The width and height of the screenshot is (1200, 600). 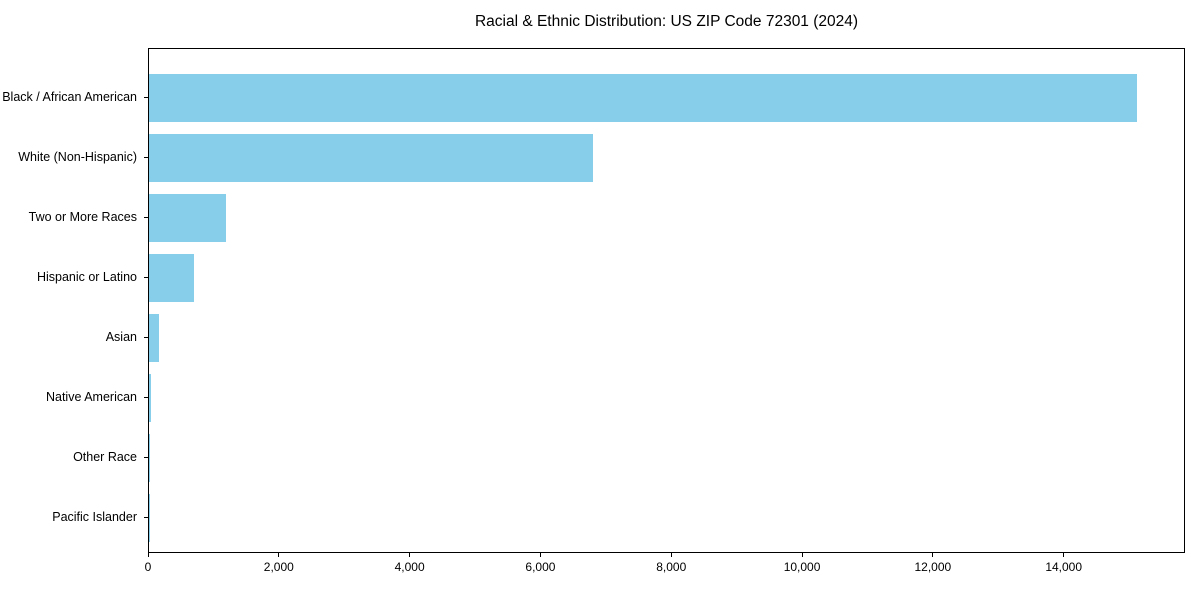 I want to click on x-tick-label: 0, so click(x=148, y=567).